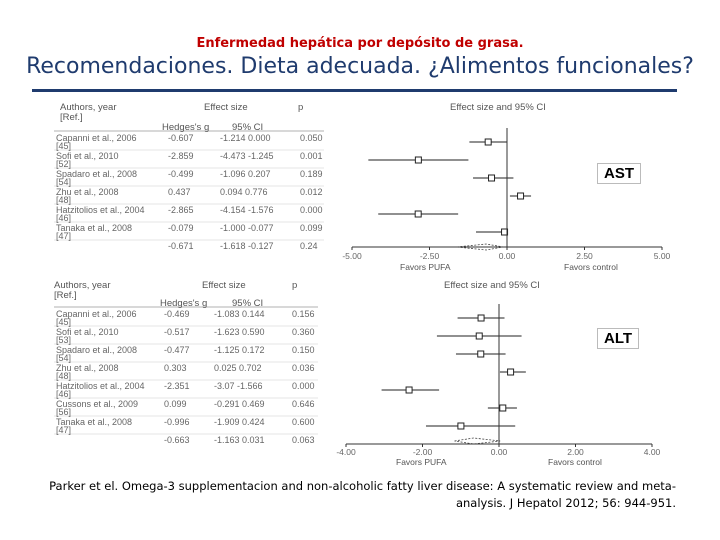 This screenshot has width=720, height=540. I want to click on study-ci: 0.025 0.702, so click(238, 368).